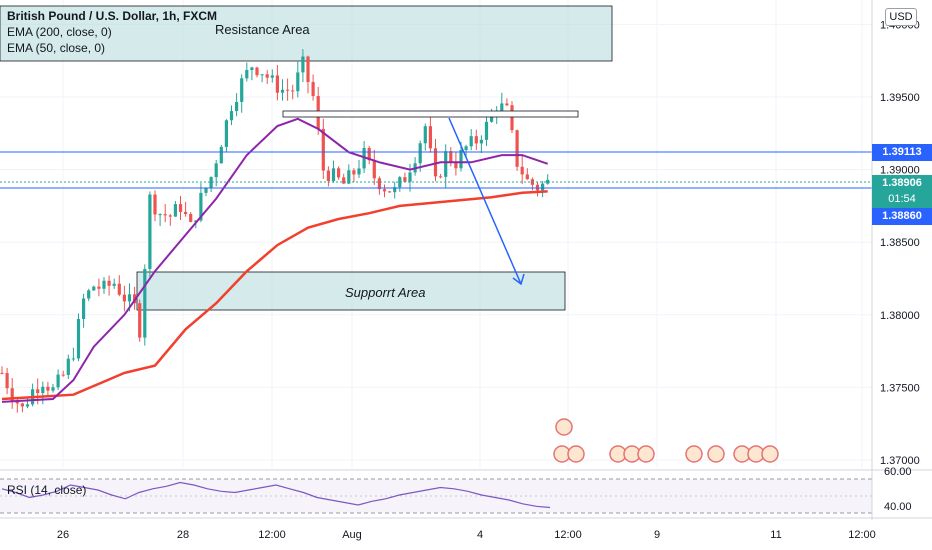  Describe the element at coordinates (898, 472) in the screenshot. I see `rsi-tick-label: 60.00` at that location.